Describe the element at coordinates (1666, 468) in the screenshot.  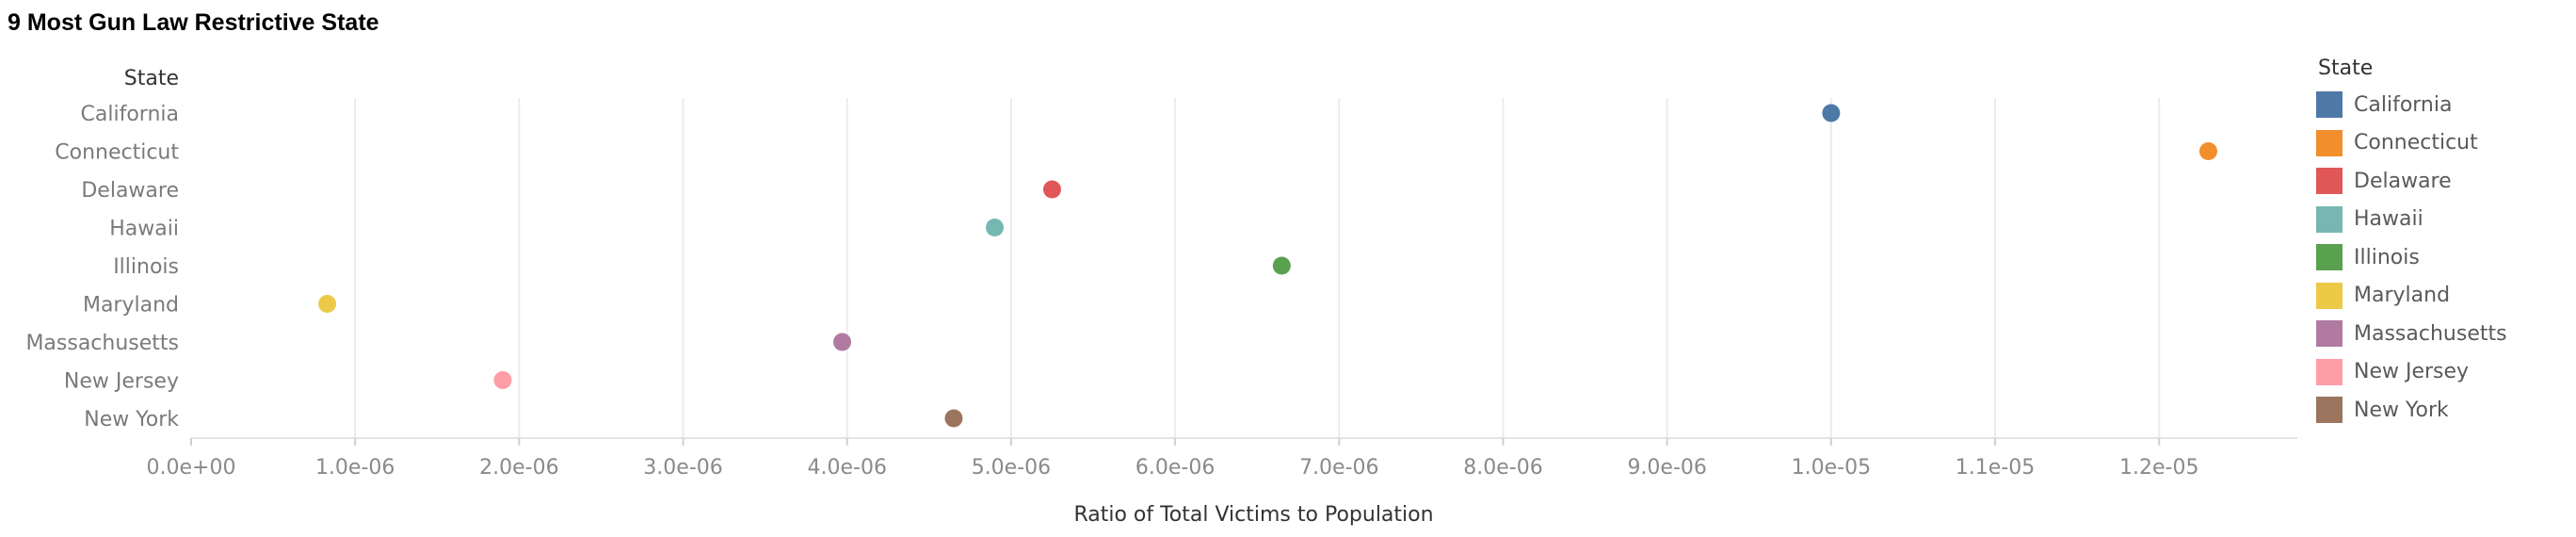
I see `x-tick-label: 9.0e-06` at that location.